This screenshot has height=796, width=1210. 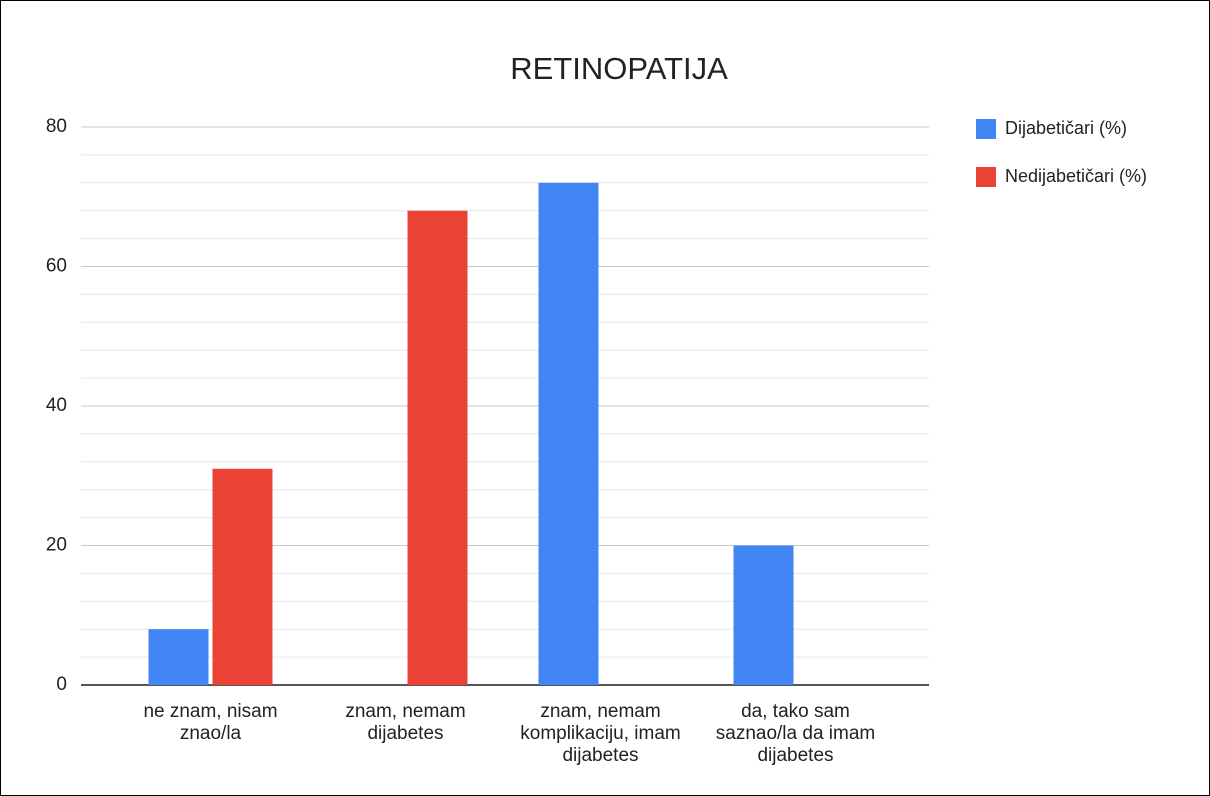 I want to click on x-tick-label: ne znam, nisam znao/la, so click(x=210, y=722).